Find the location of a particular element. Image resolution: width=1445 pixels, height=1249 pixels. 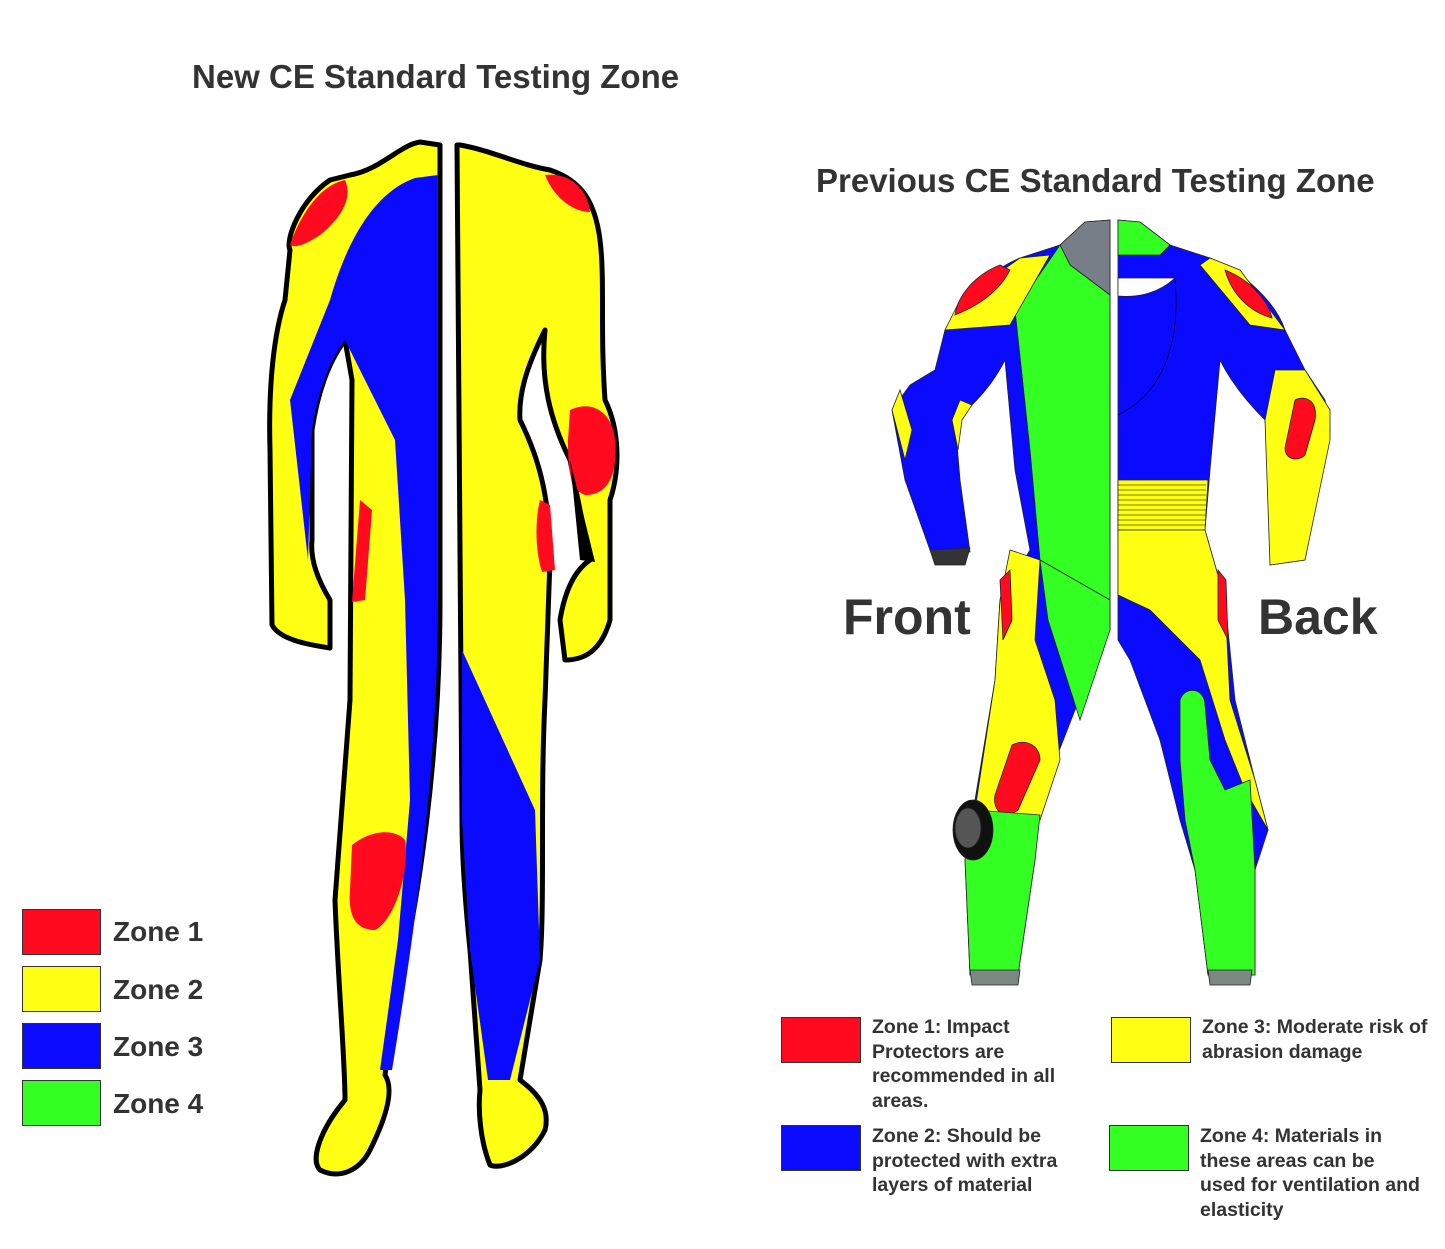

legend-label: Zone 3 is located at coordinates (158, 1046).